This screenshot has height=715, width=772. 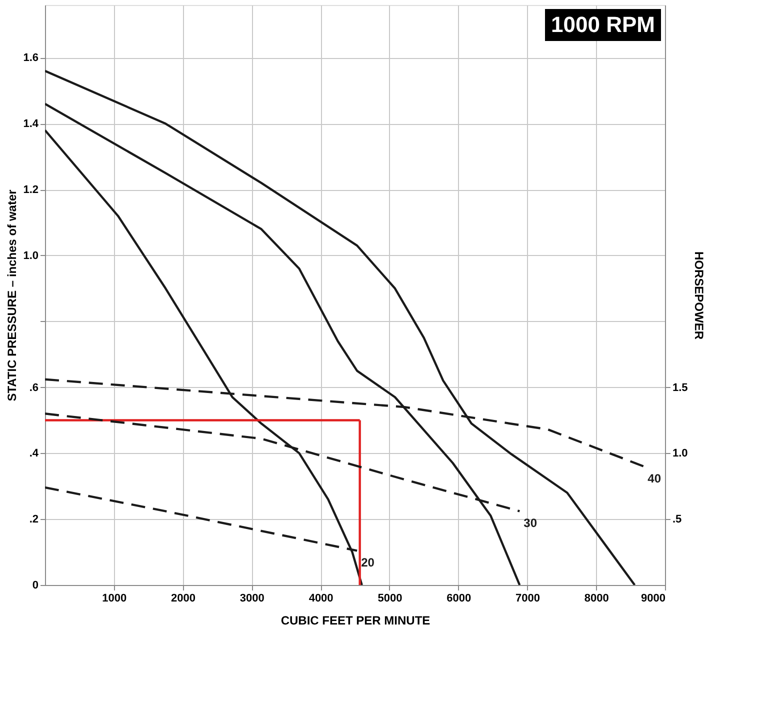 What do you see at coordinates (653, 598) in the screenshot?
I see `x-tick-label: 9000` at bounding box center [653, 598].